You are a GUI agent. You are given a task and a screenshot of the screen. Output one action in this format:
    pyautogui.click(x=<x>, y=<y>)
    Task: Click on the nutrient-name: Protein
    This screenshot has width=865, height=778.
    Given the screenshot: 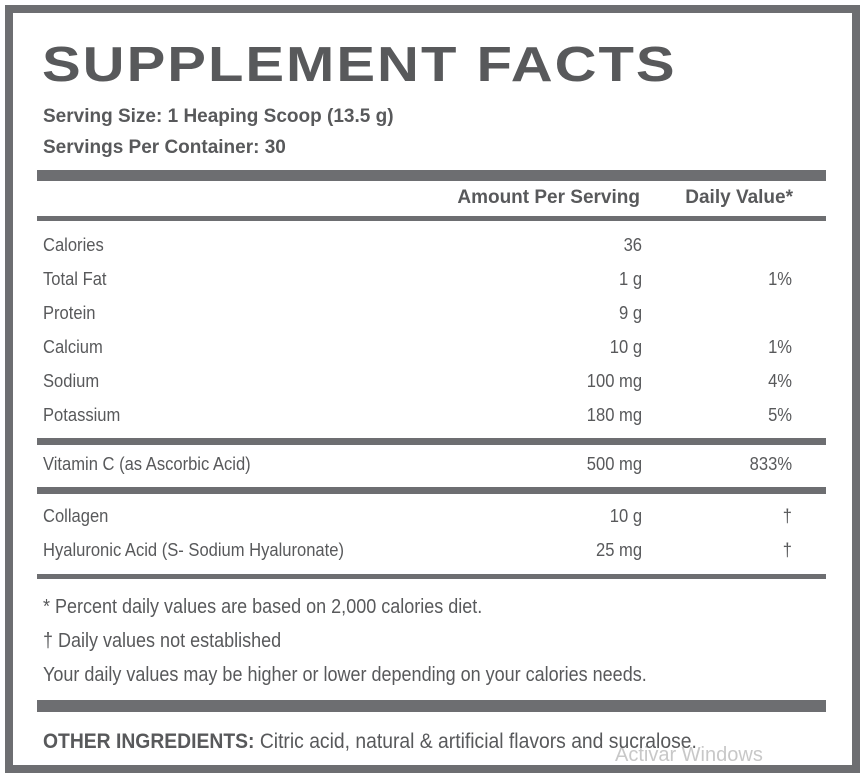 What is the action you would take?
    pyautogui.click(x=69, y=313)
    